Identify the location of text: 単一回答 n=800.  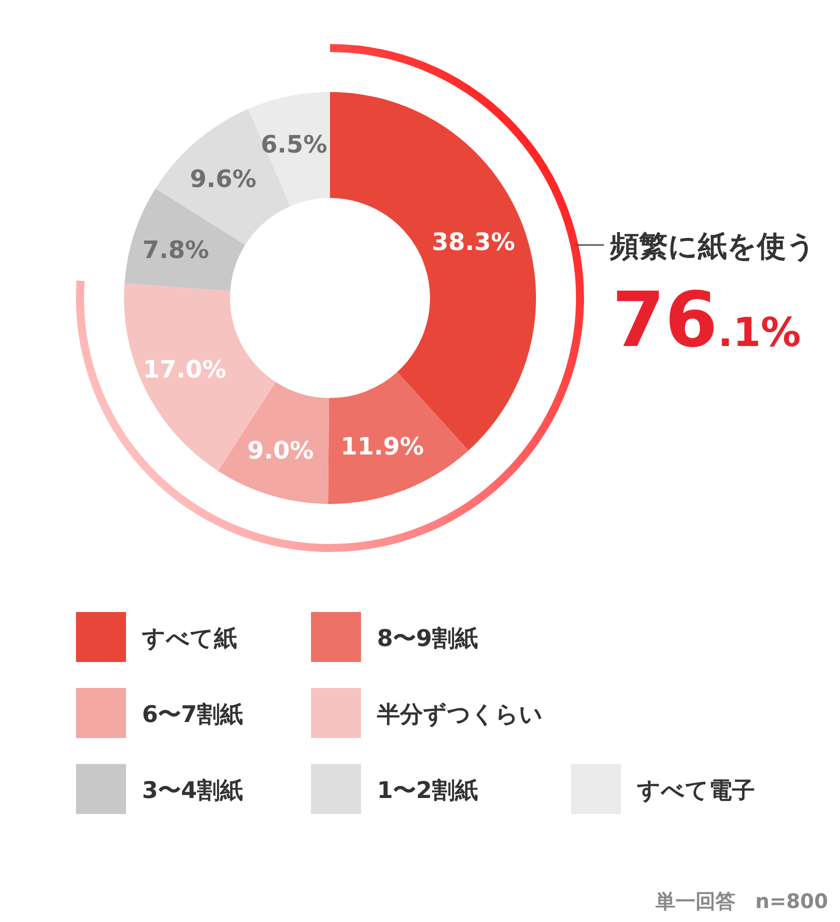
(741, 901).